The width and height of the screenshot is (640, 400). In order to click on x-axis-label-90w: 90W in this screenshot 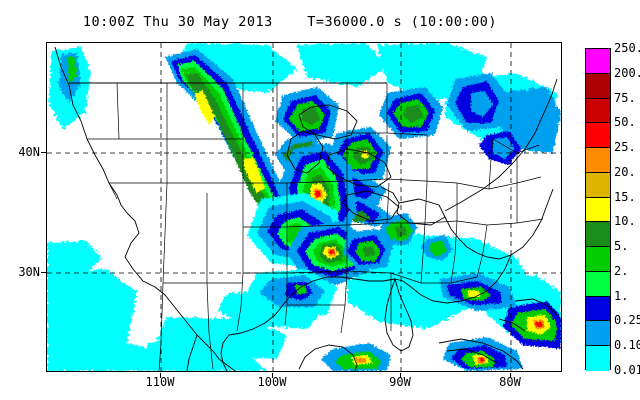, I will do `click(400, 382)`.